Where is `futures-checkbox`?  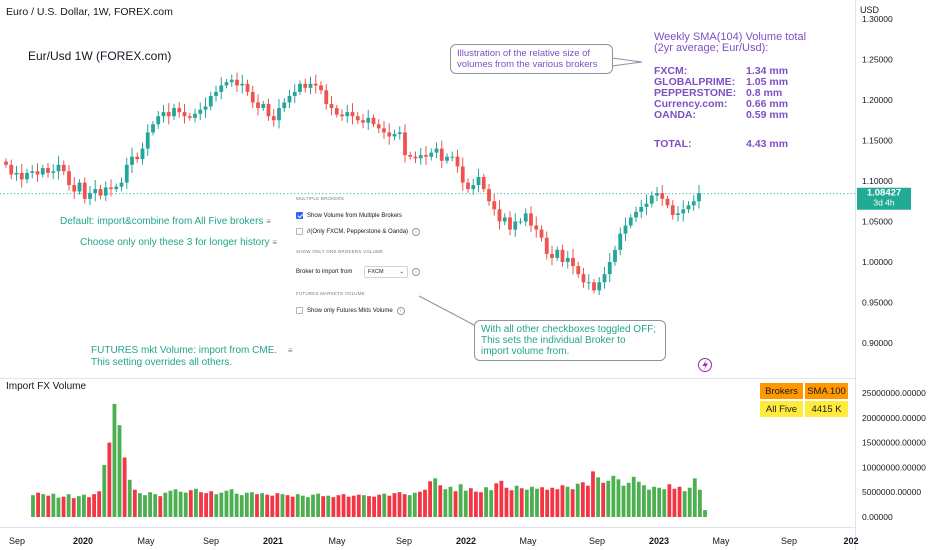 futures-checkbox is located at coordinates (299, 310).